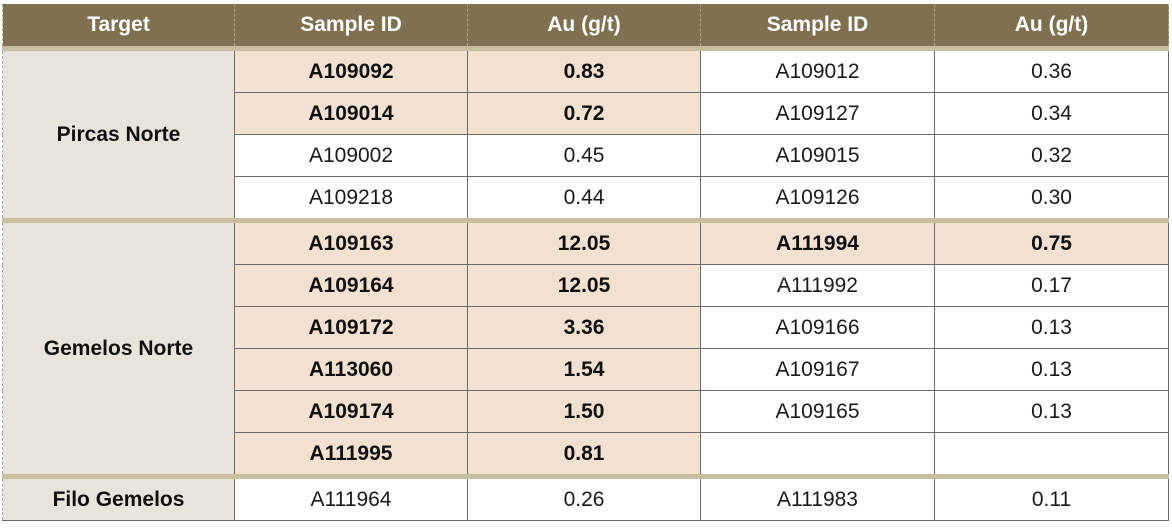 This screenshot has height=531, width=1172. I want to click on au-value-cell: 0.45, so click(584, 155).